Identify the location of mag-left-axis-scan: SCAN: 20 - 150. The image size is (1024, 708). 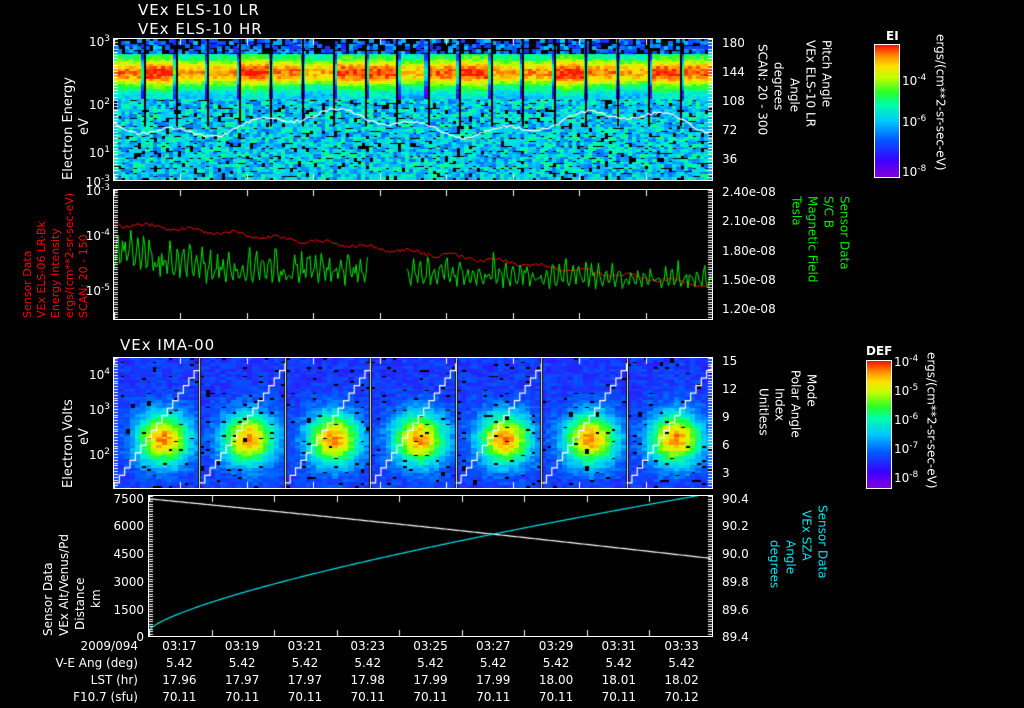
(83, 276).